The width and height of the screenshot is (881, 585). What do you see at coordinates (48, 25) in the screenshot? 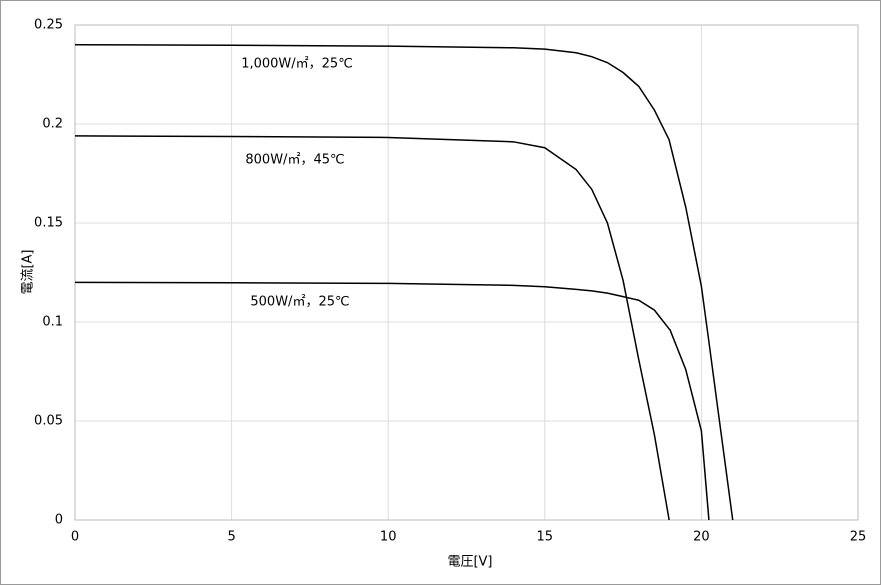
I see `y-tick-label: 0.25` at bounding box center [48, 25].